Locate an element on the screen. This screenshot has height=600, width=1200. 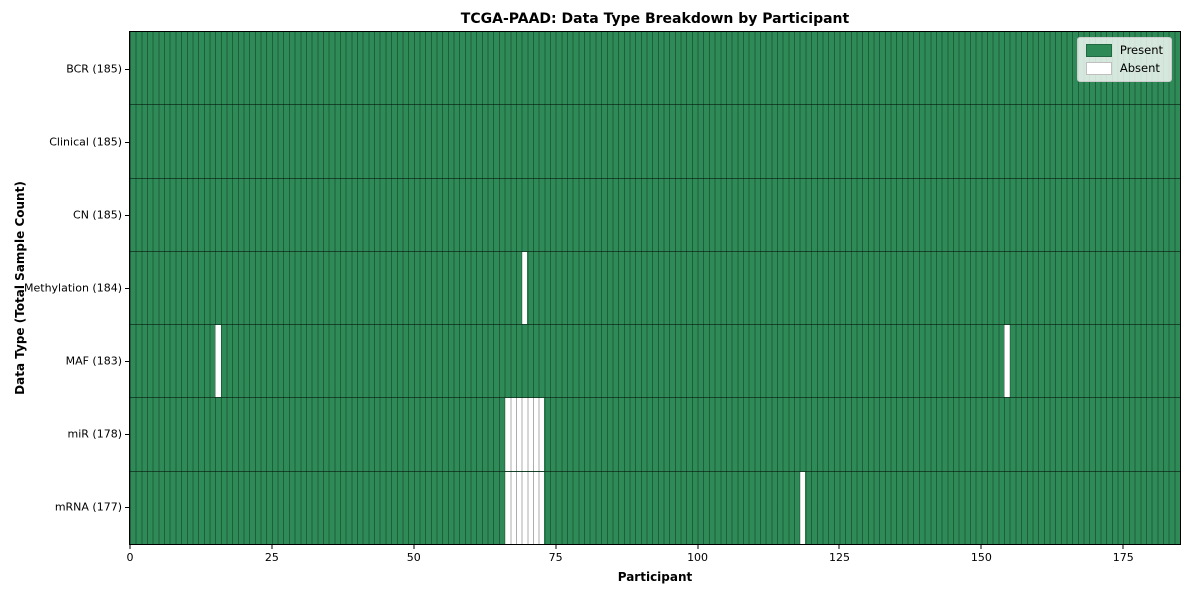
x-tick-label: 150 is located at coordinates (981, 557).